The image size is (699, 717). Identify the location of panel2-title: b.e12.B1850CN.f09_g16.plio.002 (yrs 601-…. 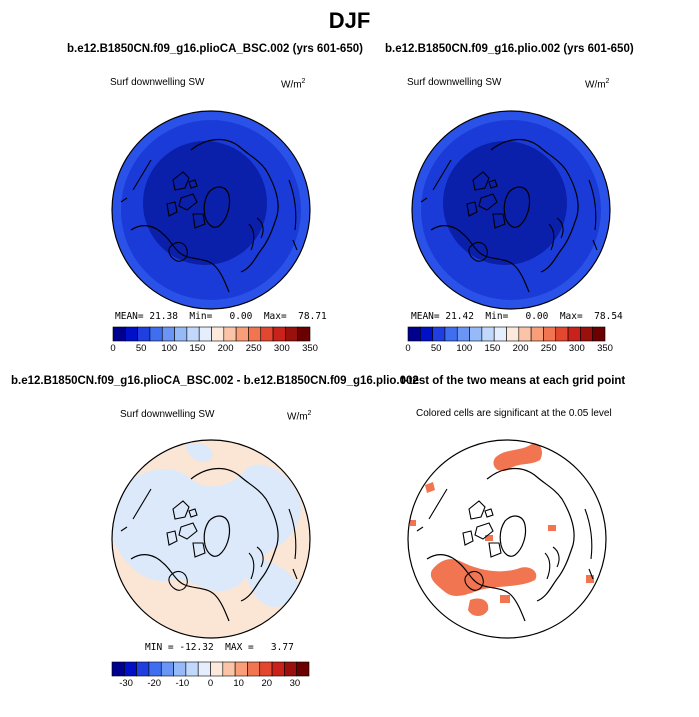
(509, 49).